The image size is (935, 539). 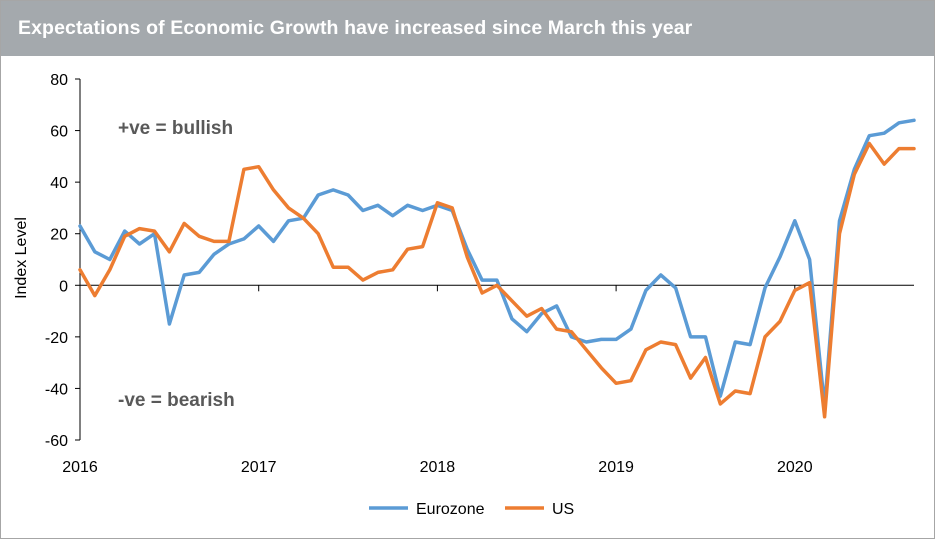 What do you see at coordinates (56, 389) in the screenshot?
I see `y-tick-label: -40` at bounding box center [56, 389].